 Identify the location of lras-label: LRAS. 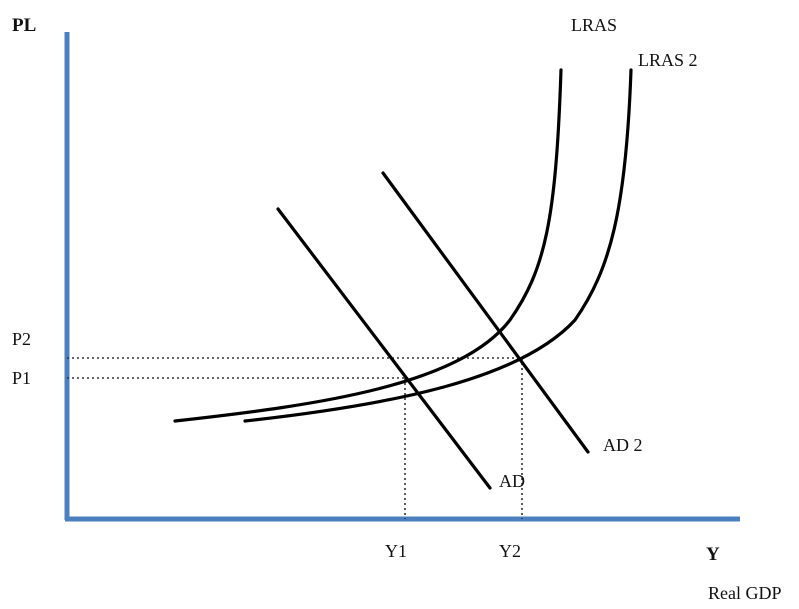
(594, 25).